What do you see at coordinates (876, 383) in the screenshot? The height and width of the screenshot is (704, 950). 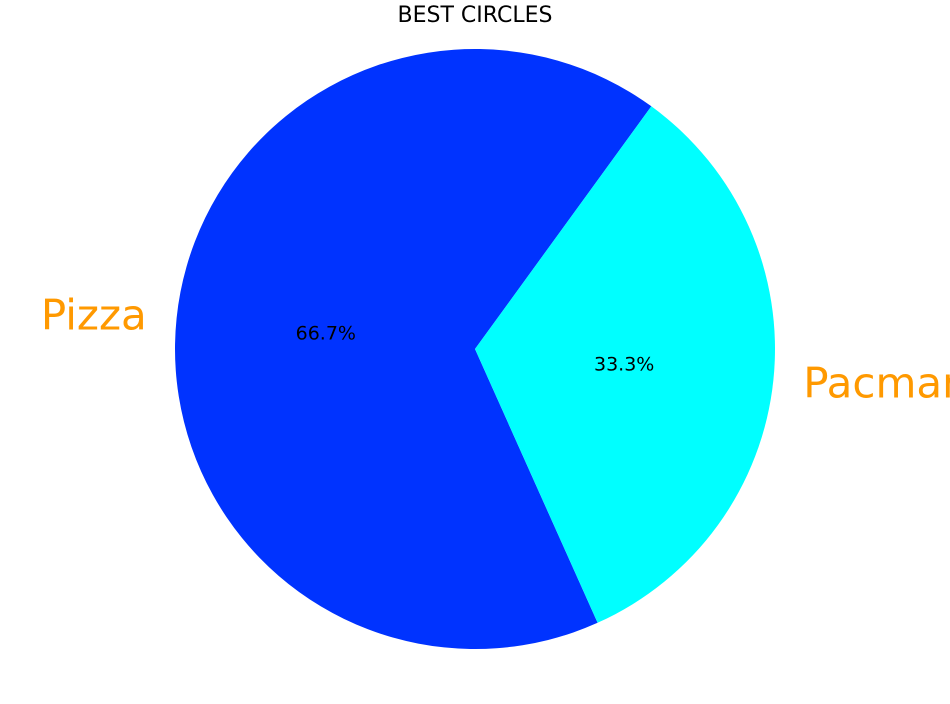 I see `pie-category-label-pacman: Pacman` at bounding box center [876, 383].